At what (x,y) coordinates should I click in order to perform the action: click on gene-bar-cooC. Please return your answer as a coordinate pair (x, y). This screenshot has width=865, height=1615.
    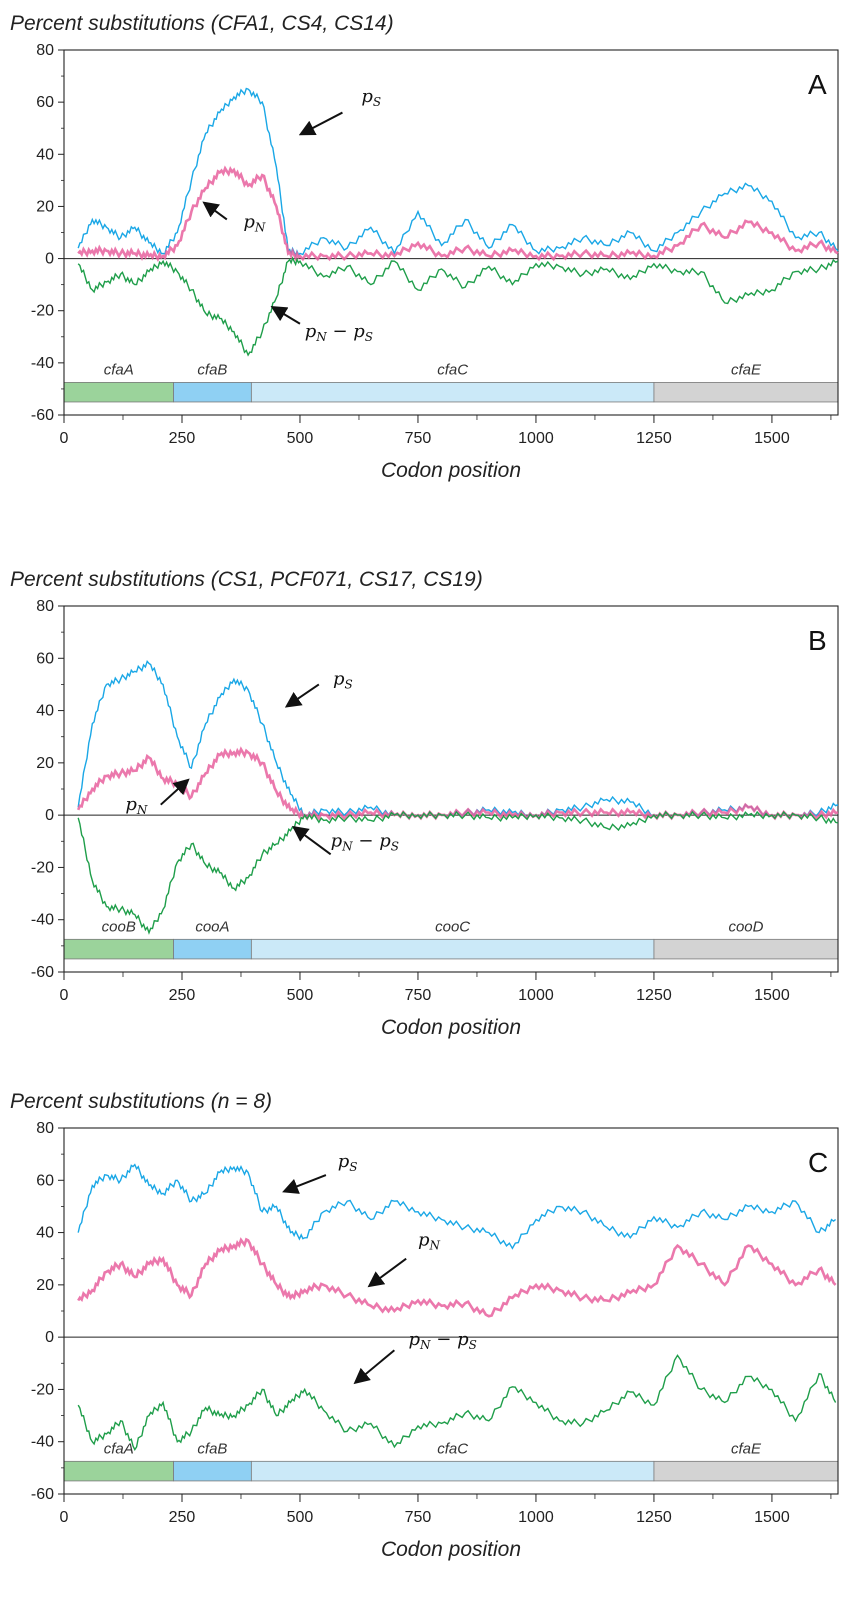
    Looking at the image, I should click on (452, 949).